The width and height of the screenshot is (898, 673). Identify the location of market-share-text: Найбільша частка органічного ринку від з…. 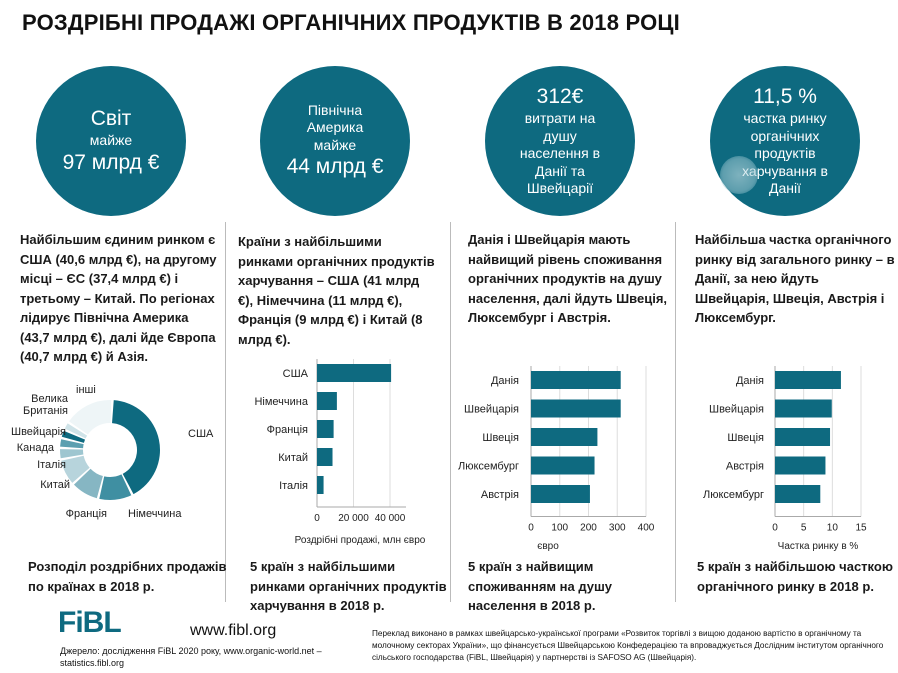
(795, 278).